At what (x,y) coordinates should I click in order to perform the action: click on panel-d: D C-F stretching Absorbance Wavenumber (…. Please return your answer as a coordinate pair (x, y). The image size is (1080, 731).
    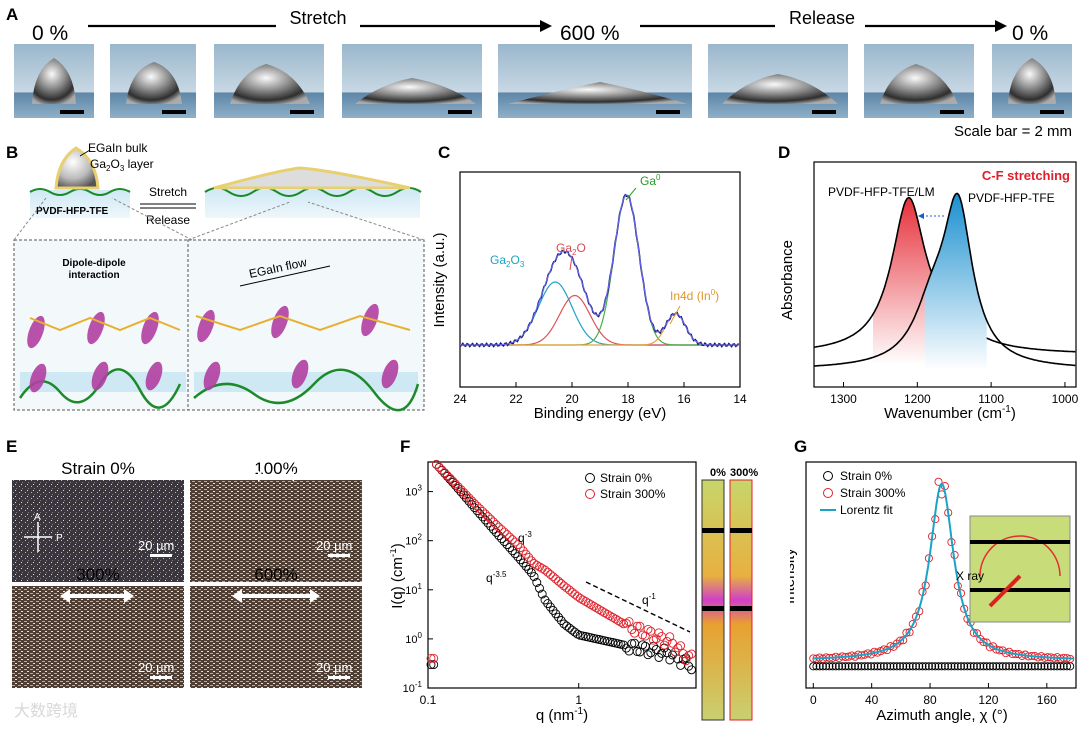
    Looking at the image, I should click on (928, 282).